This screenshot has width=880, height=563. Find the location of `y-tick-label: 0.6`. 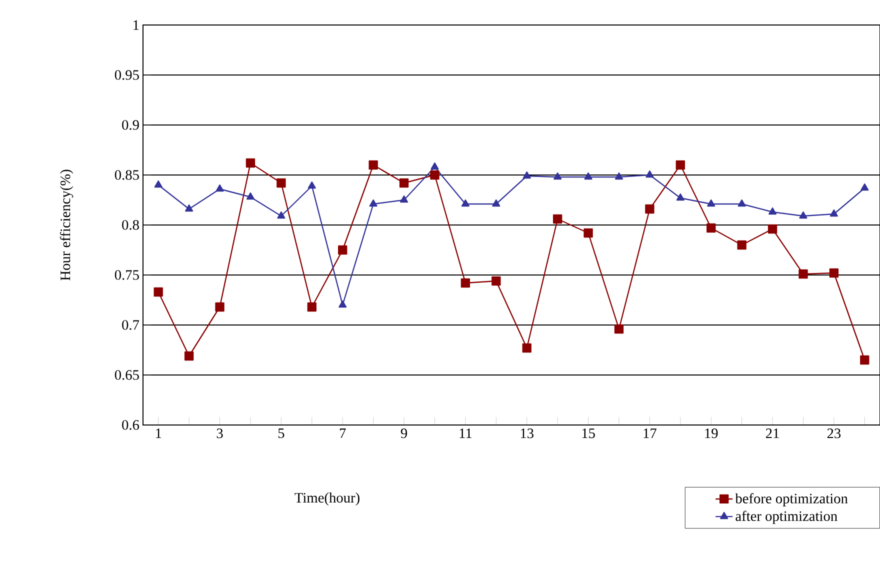

y-tick-label: 0.6 is located at coordinates (131, 425).